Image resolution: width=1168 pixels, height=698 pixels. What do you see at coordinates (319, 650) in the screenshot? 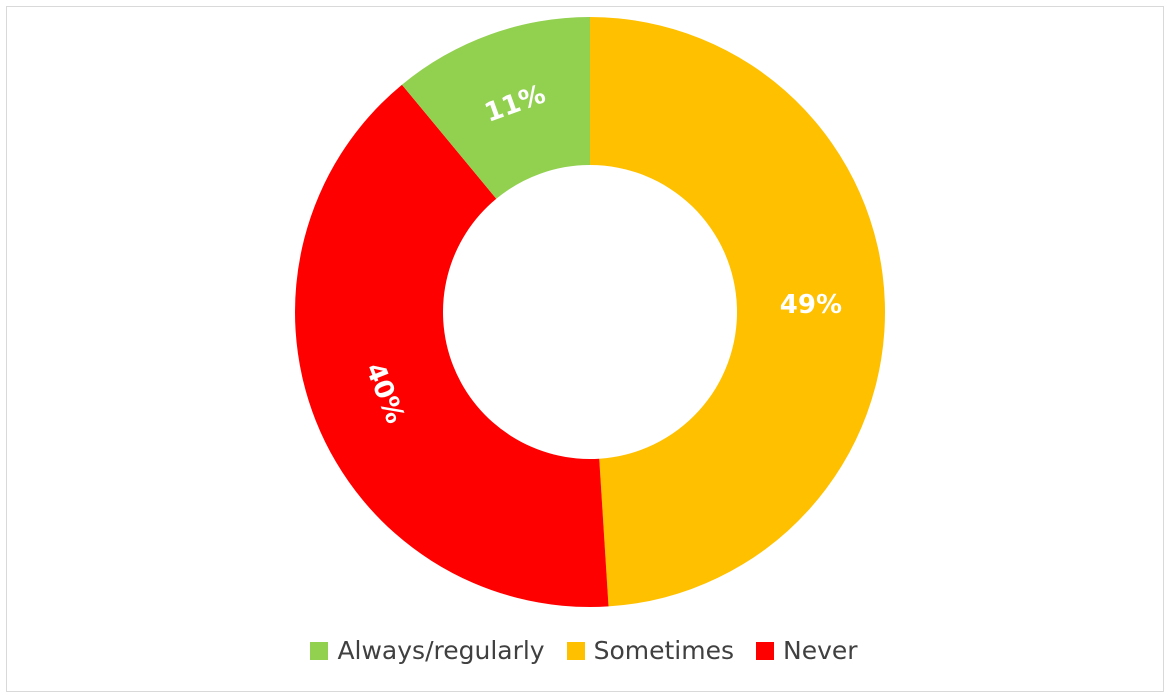
I see `legend-swatch-always-regularly` at bounding box center [319, 650].